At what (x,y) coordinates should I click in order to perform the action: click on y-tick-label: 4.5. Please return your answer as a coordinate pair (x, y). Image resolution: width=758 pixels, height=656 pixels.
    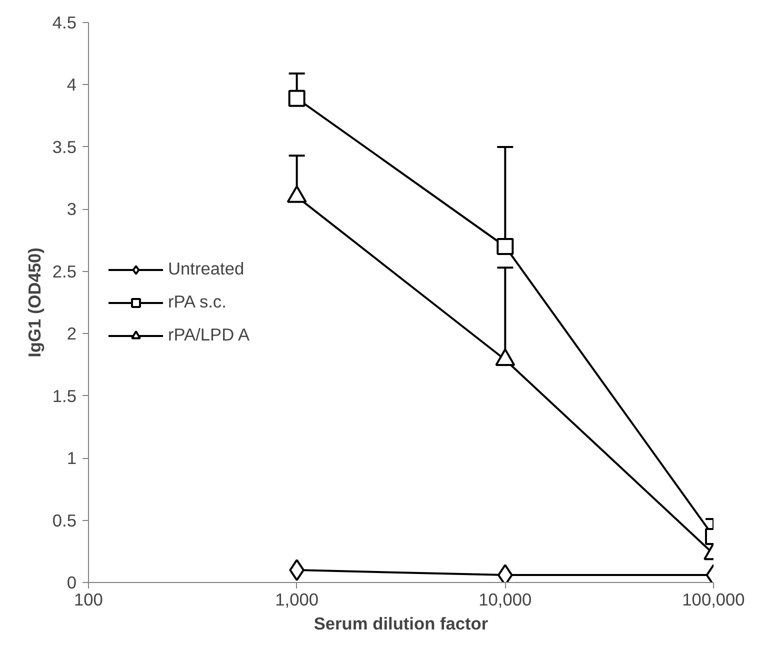
    Looking at the image, I should click on (64, 22).